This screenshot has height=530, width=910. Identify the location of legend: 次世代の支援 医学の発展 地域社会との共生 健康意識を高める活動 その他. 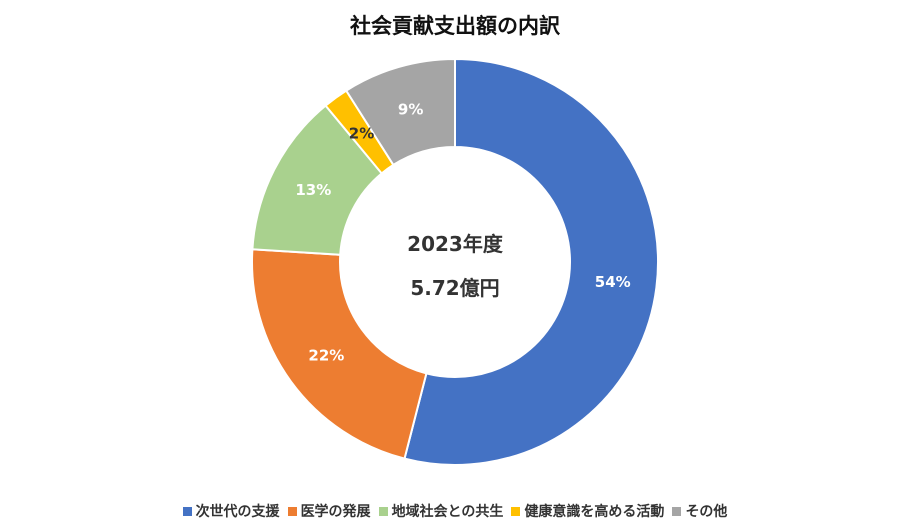
(455, 511).